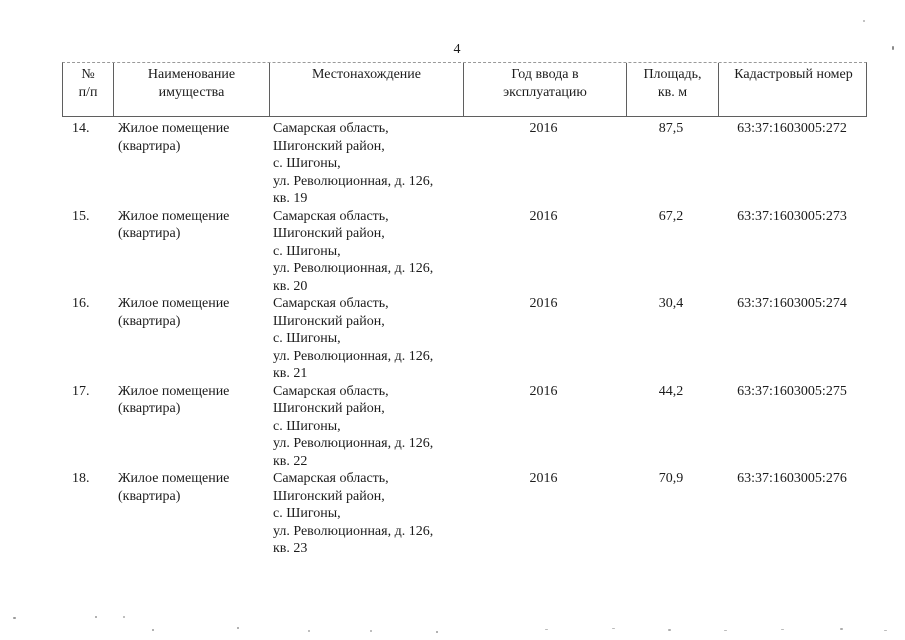 Image resolution: width=905 pixels, height=640 pixels. I want to click on cell-cadastral: 63:37:1603005:275, so click(792, 391).